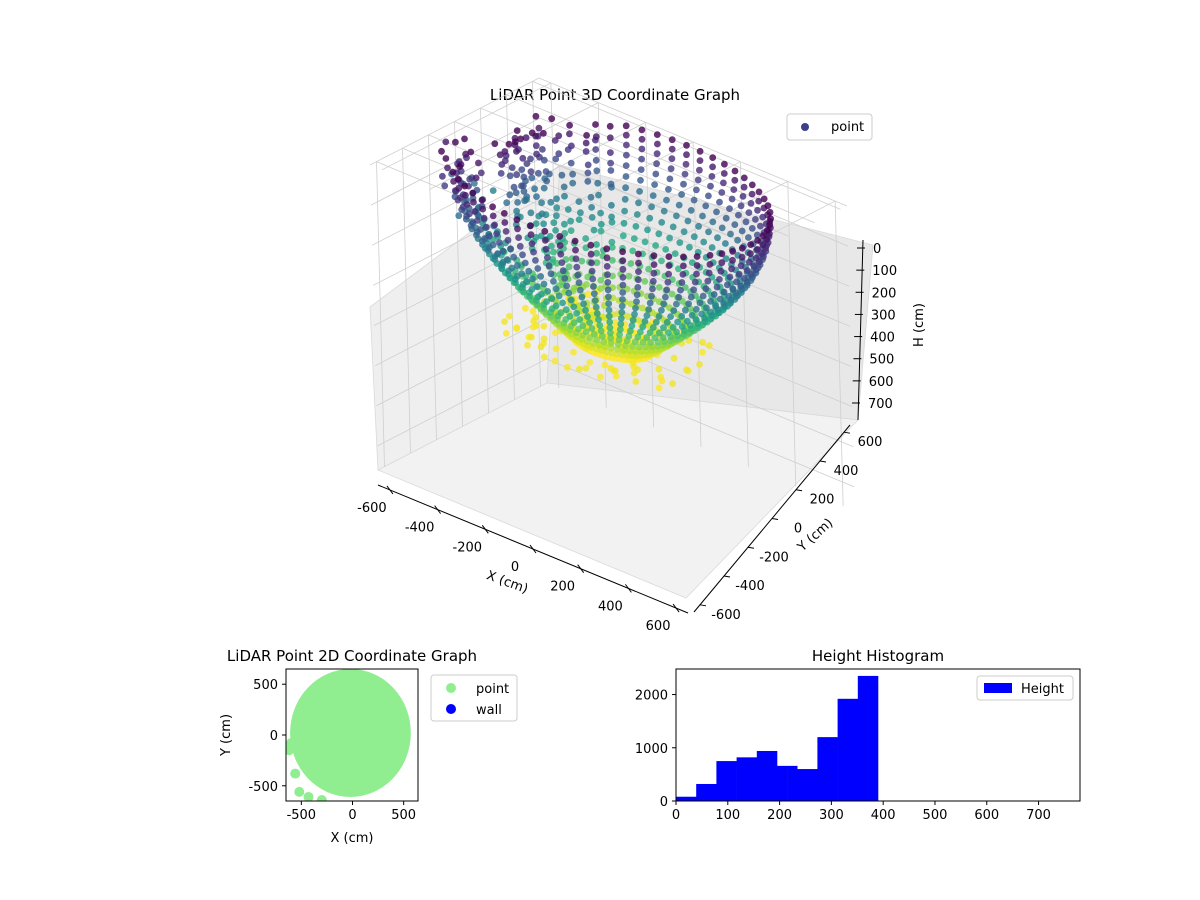  I want to click on plot-2d-ylabel: Y (cm), so click(226, 735).